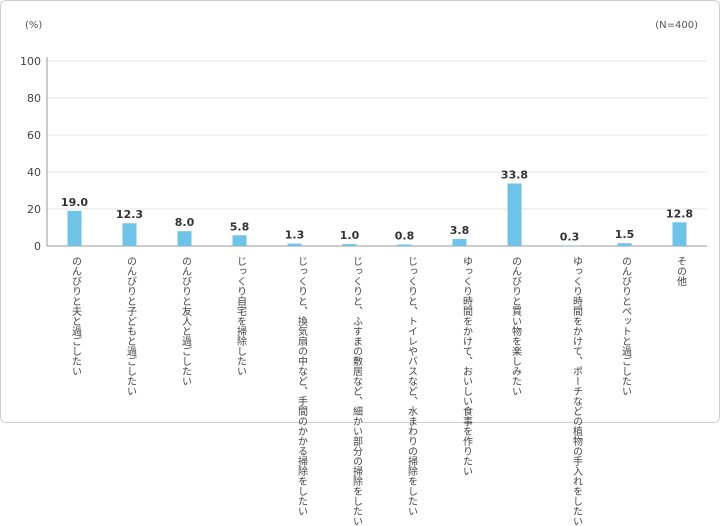  What do you see at coordinates (356, 331) in the screenshot?
I see `x-tick-label-line: じっくりと、ふすまの敷居など、` at bounding box center [356, 331].